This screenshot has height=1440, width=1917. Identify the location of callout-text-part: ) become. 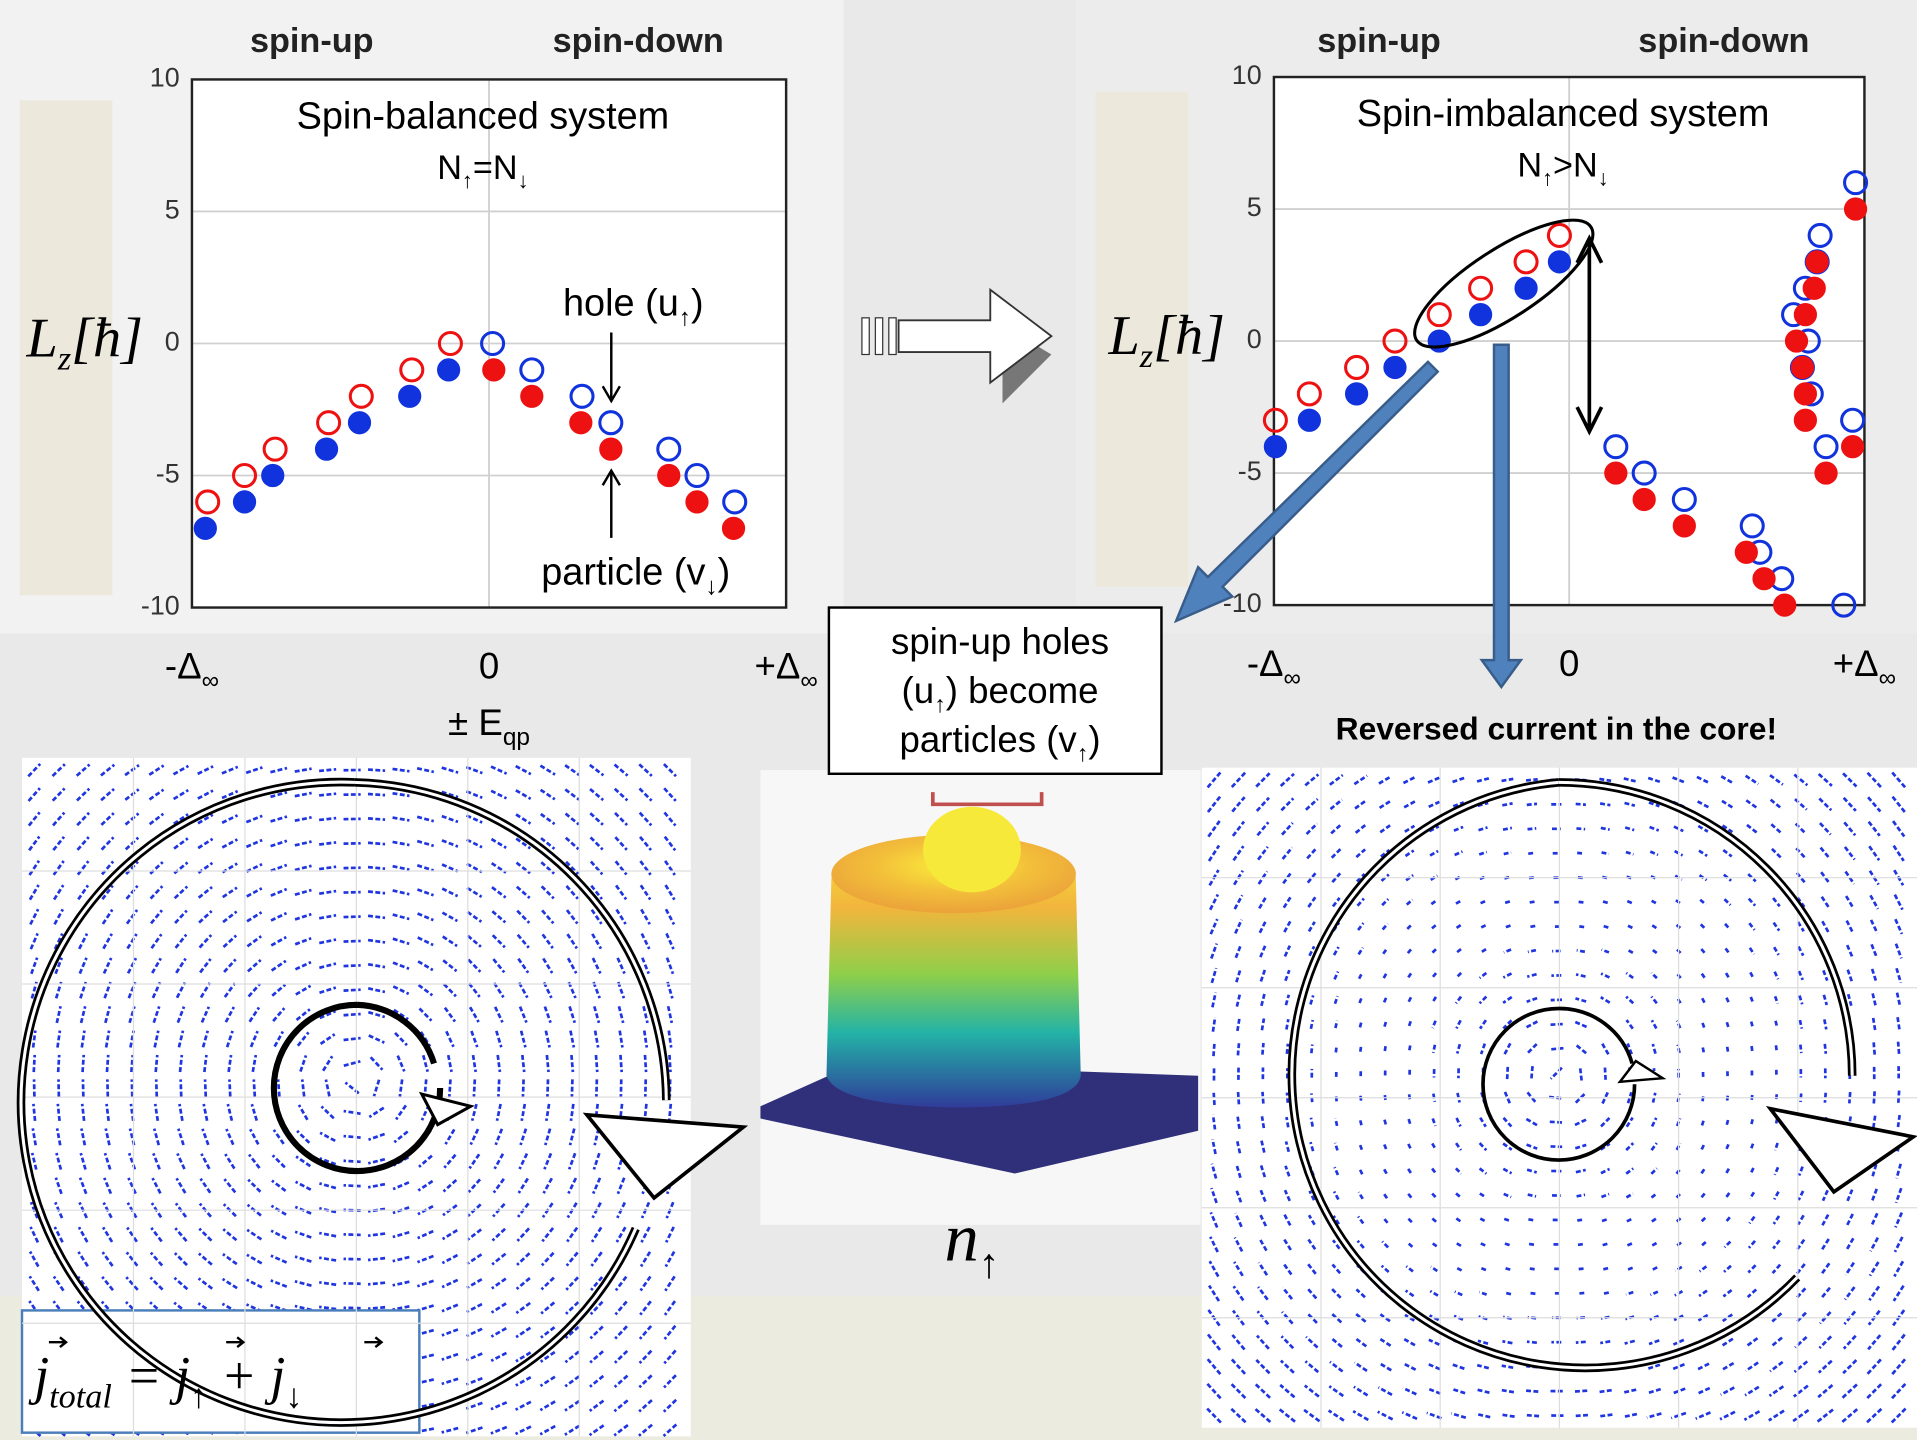
(1022, 690).